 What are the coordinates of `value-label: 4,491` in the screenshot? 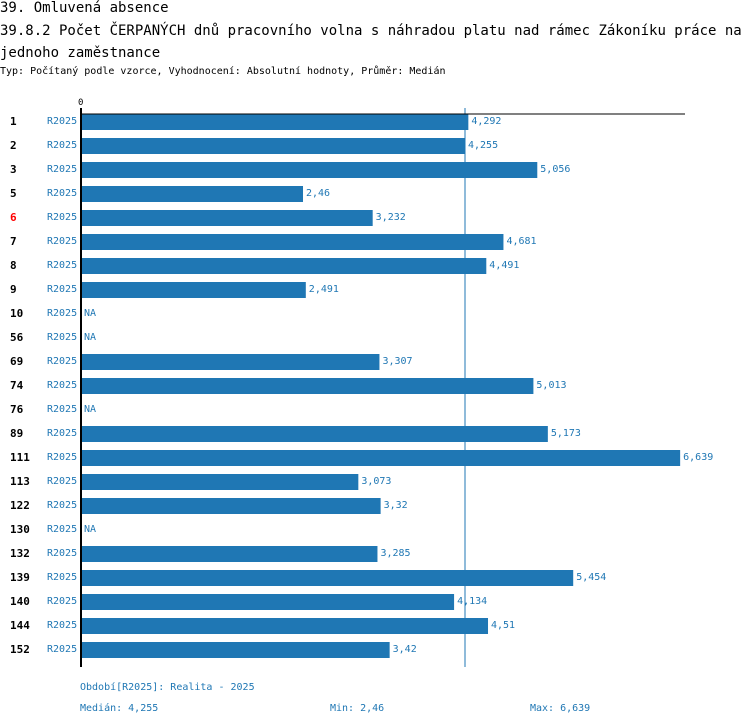 It's located at (504, 265).